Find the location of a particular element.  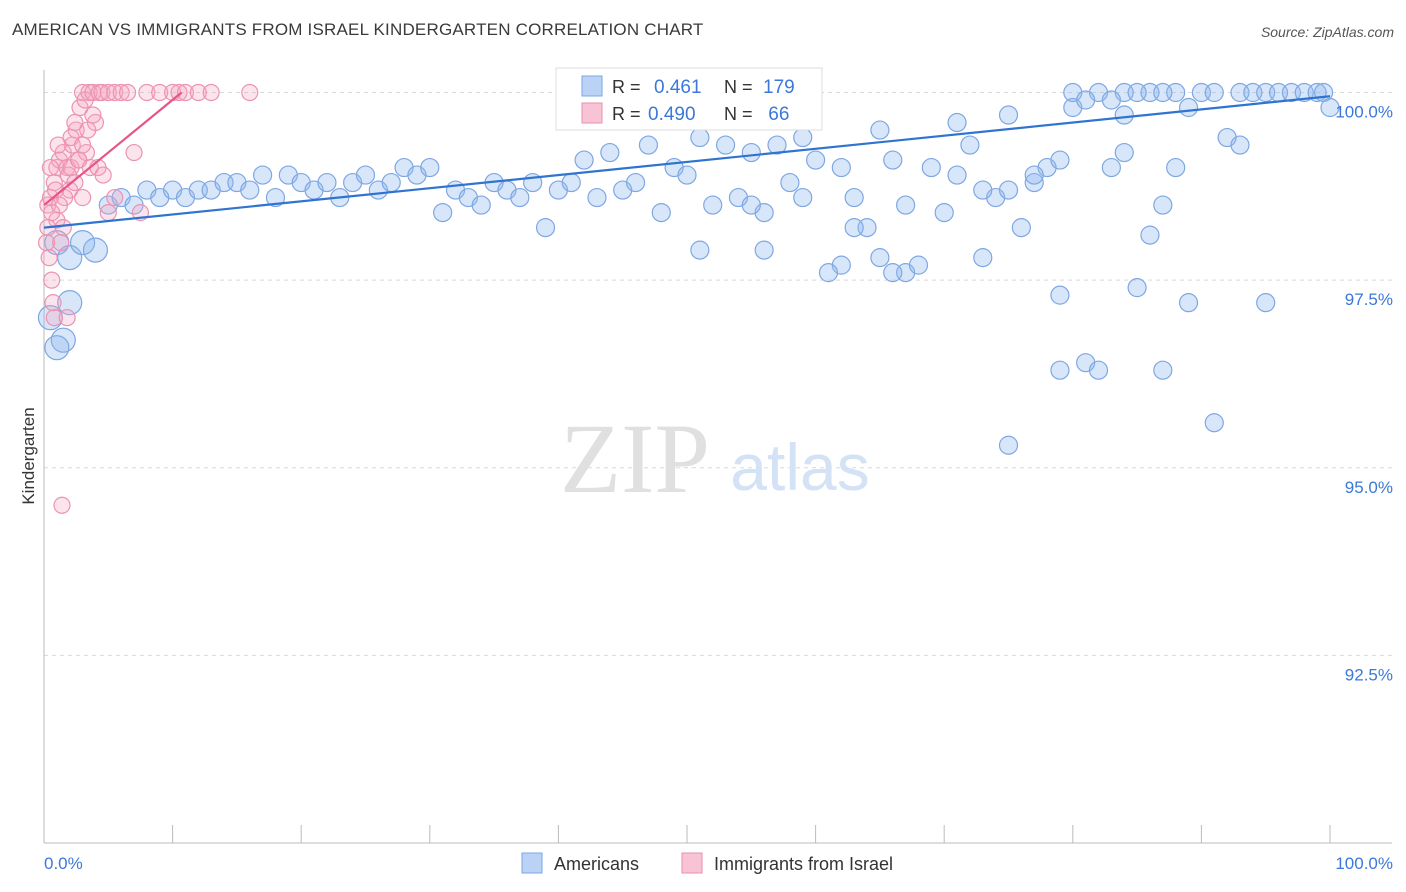

watermark-atlas: atlas is located at coordinates (799, 467).